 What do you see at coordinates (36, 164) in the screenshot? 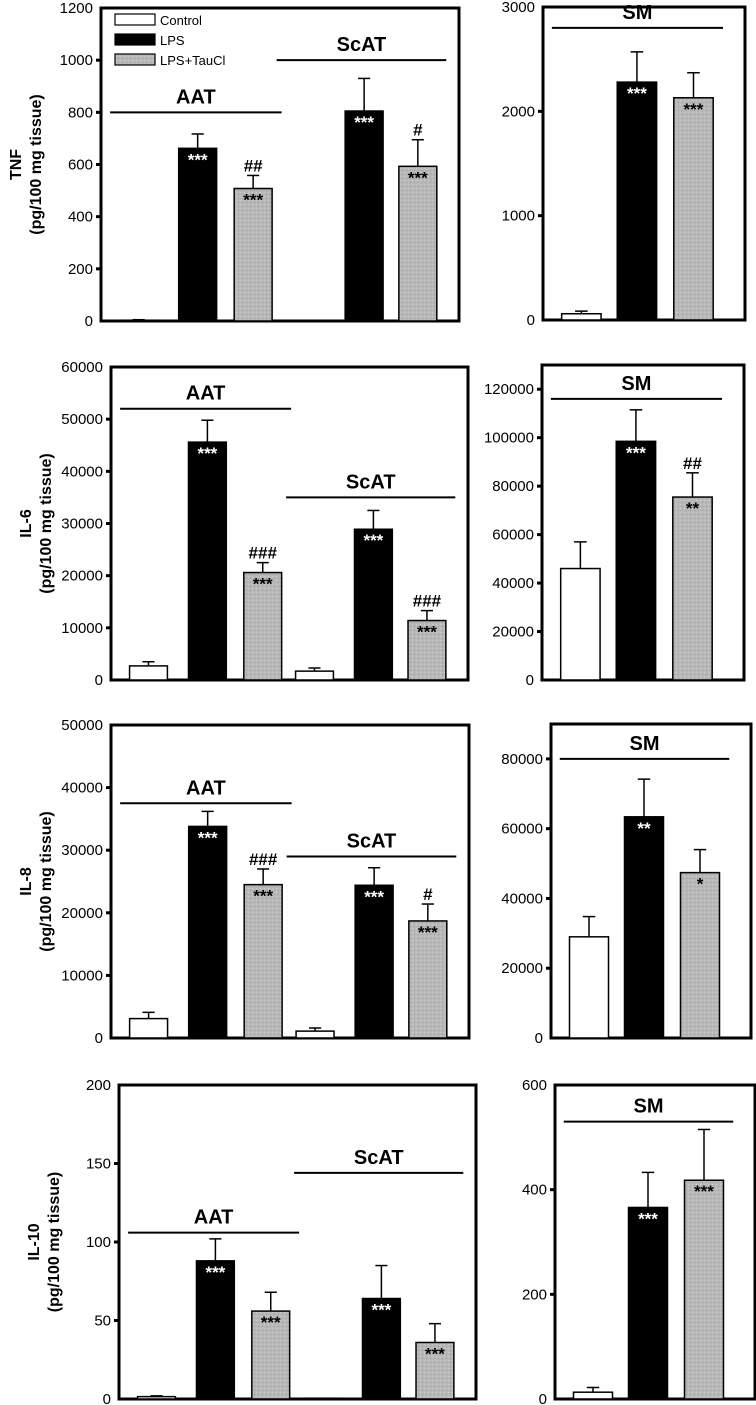
I see `y-axis-label-line2: (pg/100 mg tissue)` at bounding box center [36, 164].